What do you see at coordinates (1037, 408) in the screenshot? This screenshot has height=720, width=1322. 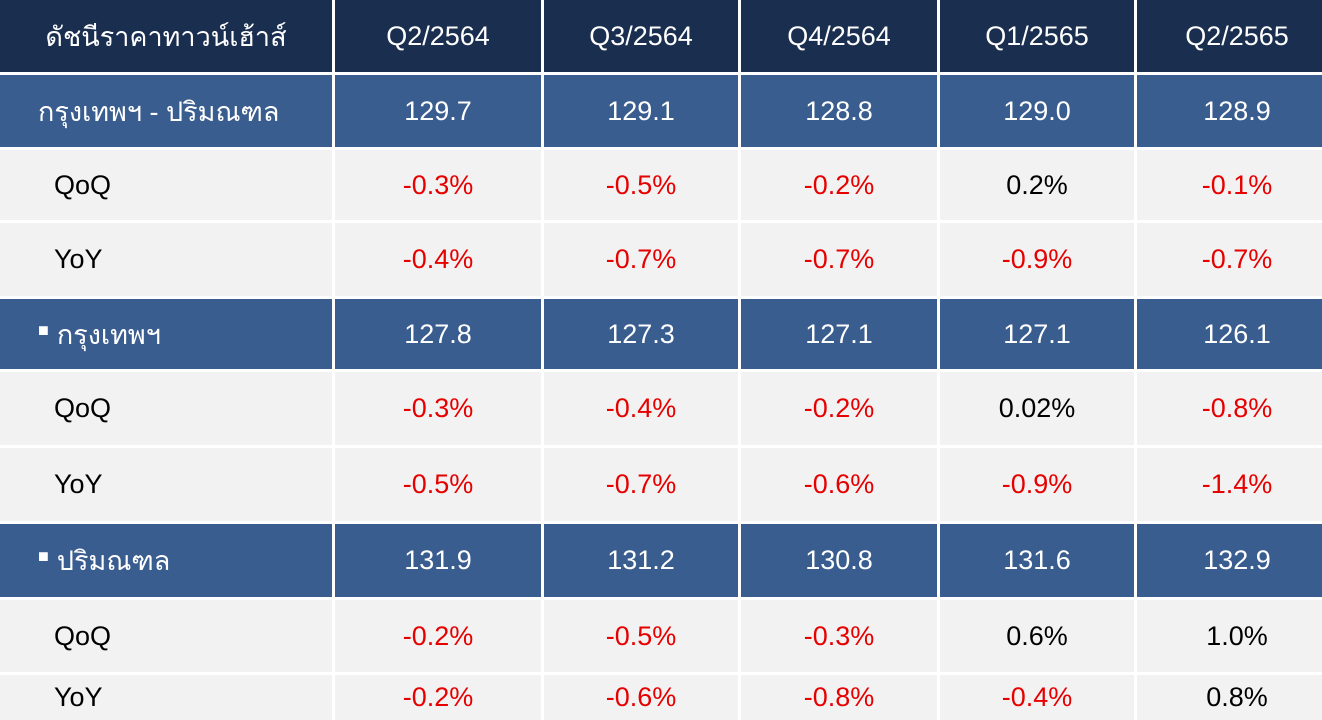 I see `change-value: 0.02%` at bounding box center [1037, 408].